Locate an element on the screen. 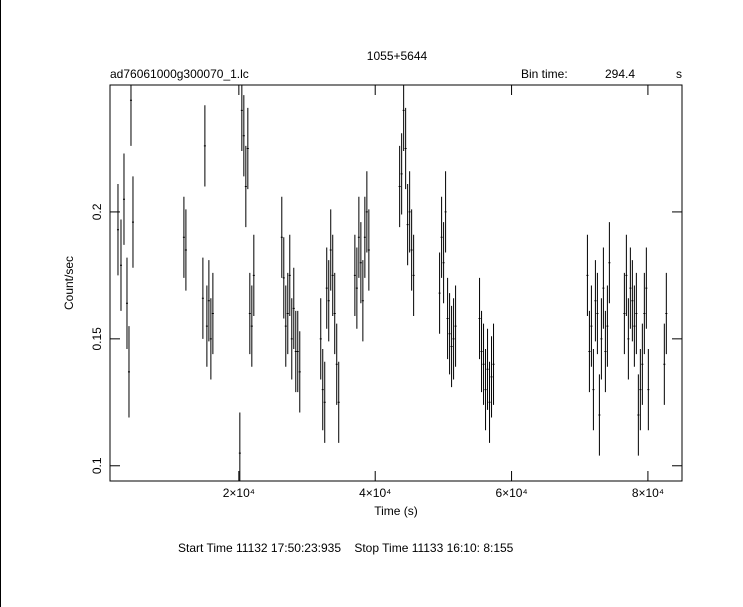  y-tick-label: 0.2 is located at coordinates (97, 211).